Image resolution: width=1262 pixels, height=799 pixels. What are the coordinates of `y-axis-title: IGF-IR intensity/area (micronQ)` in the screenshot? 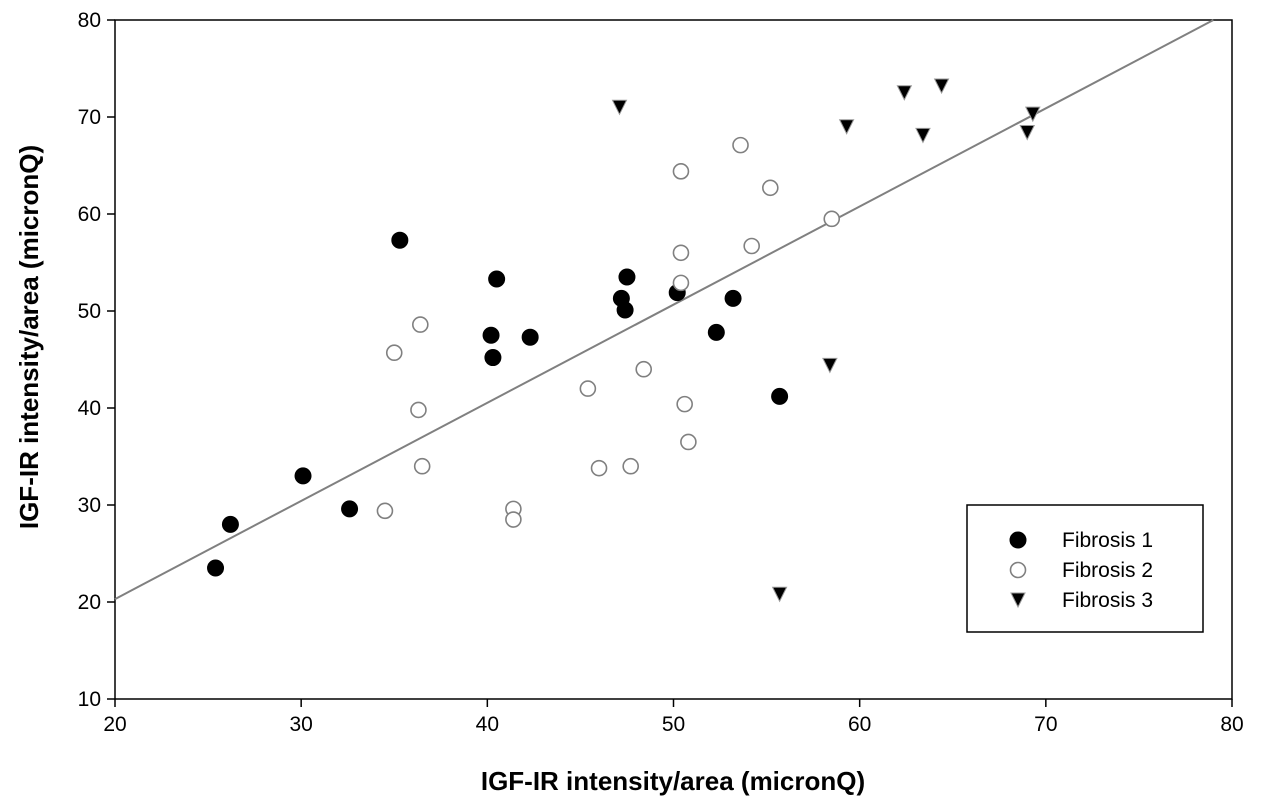 It's located at (29, 337).